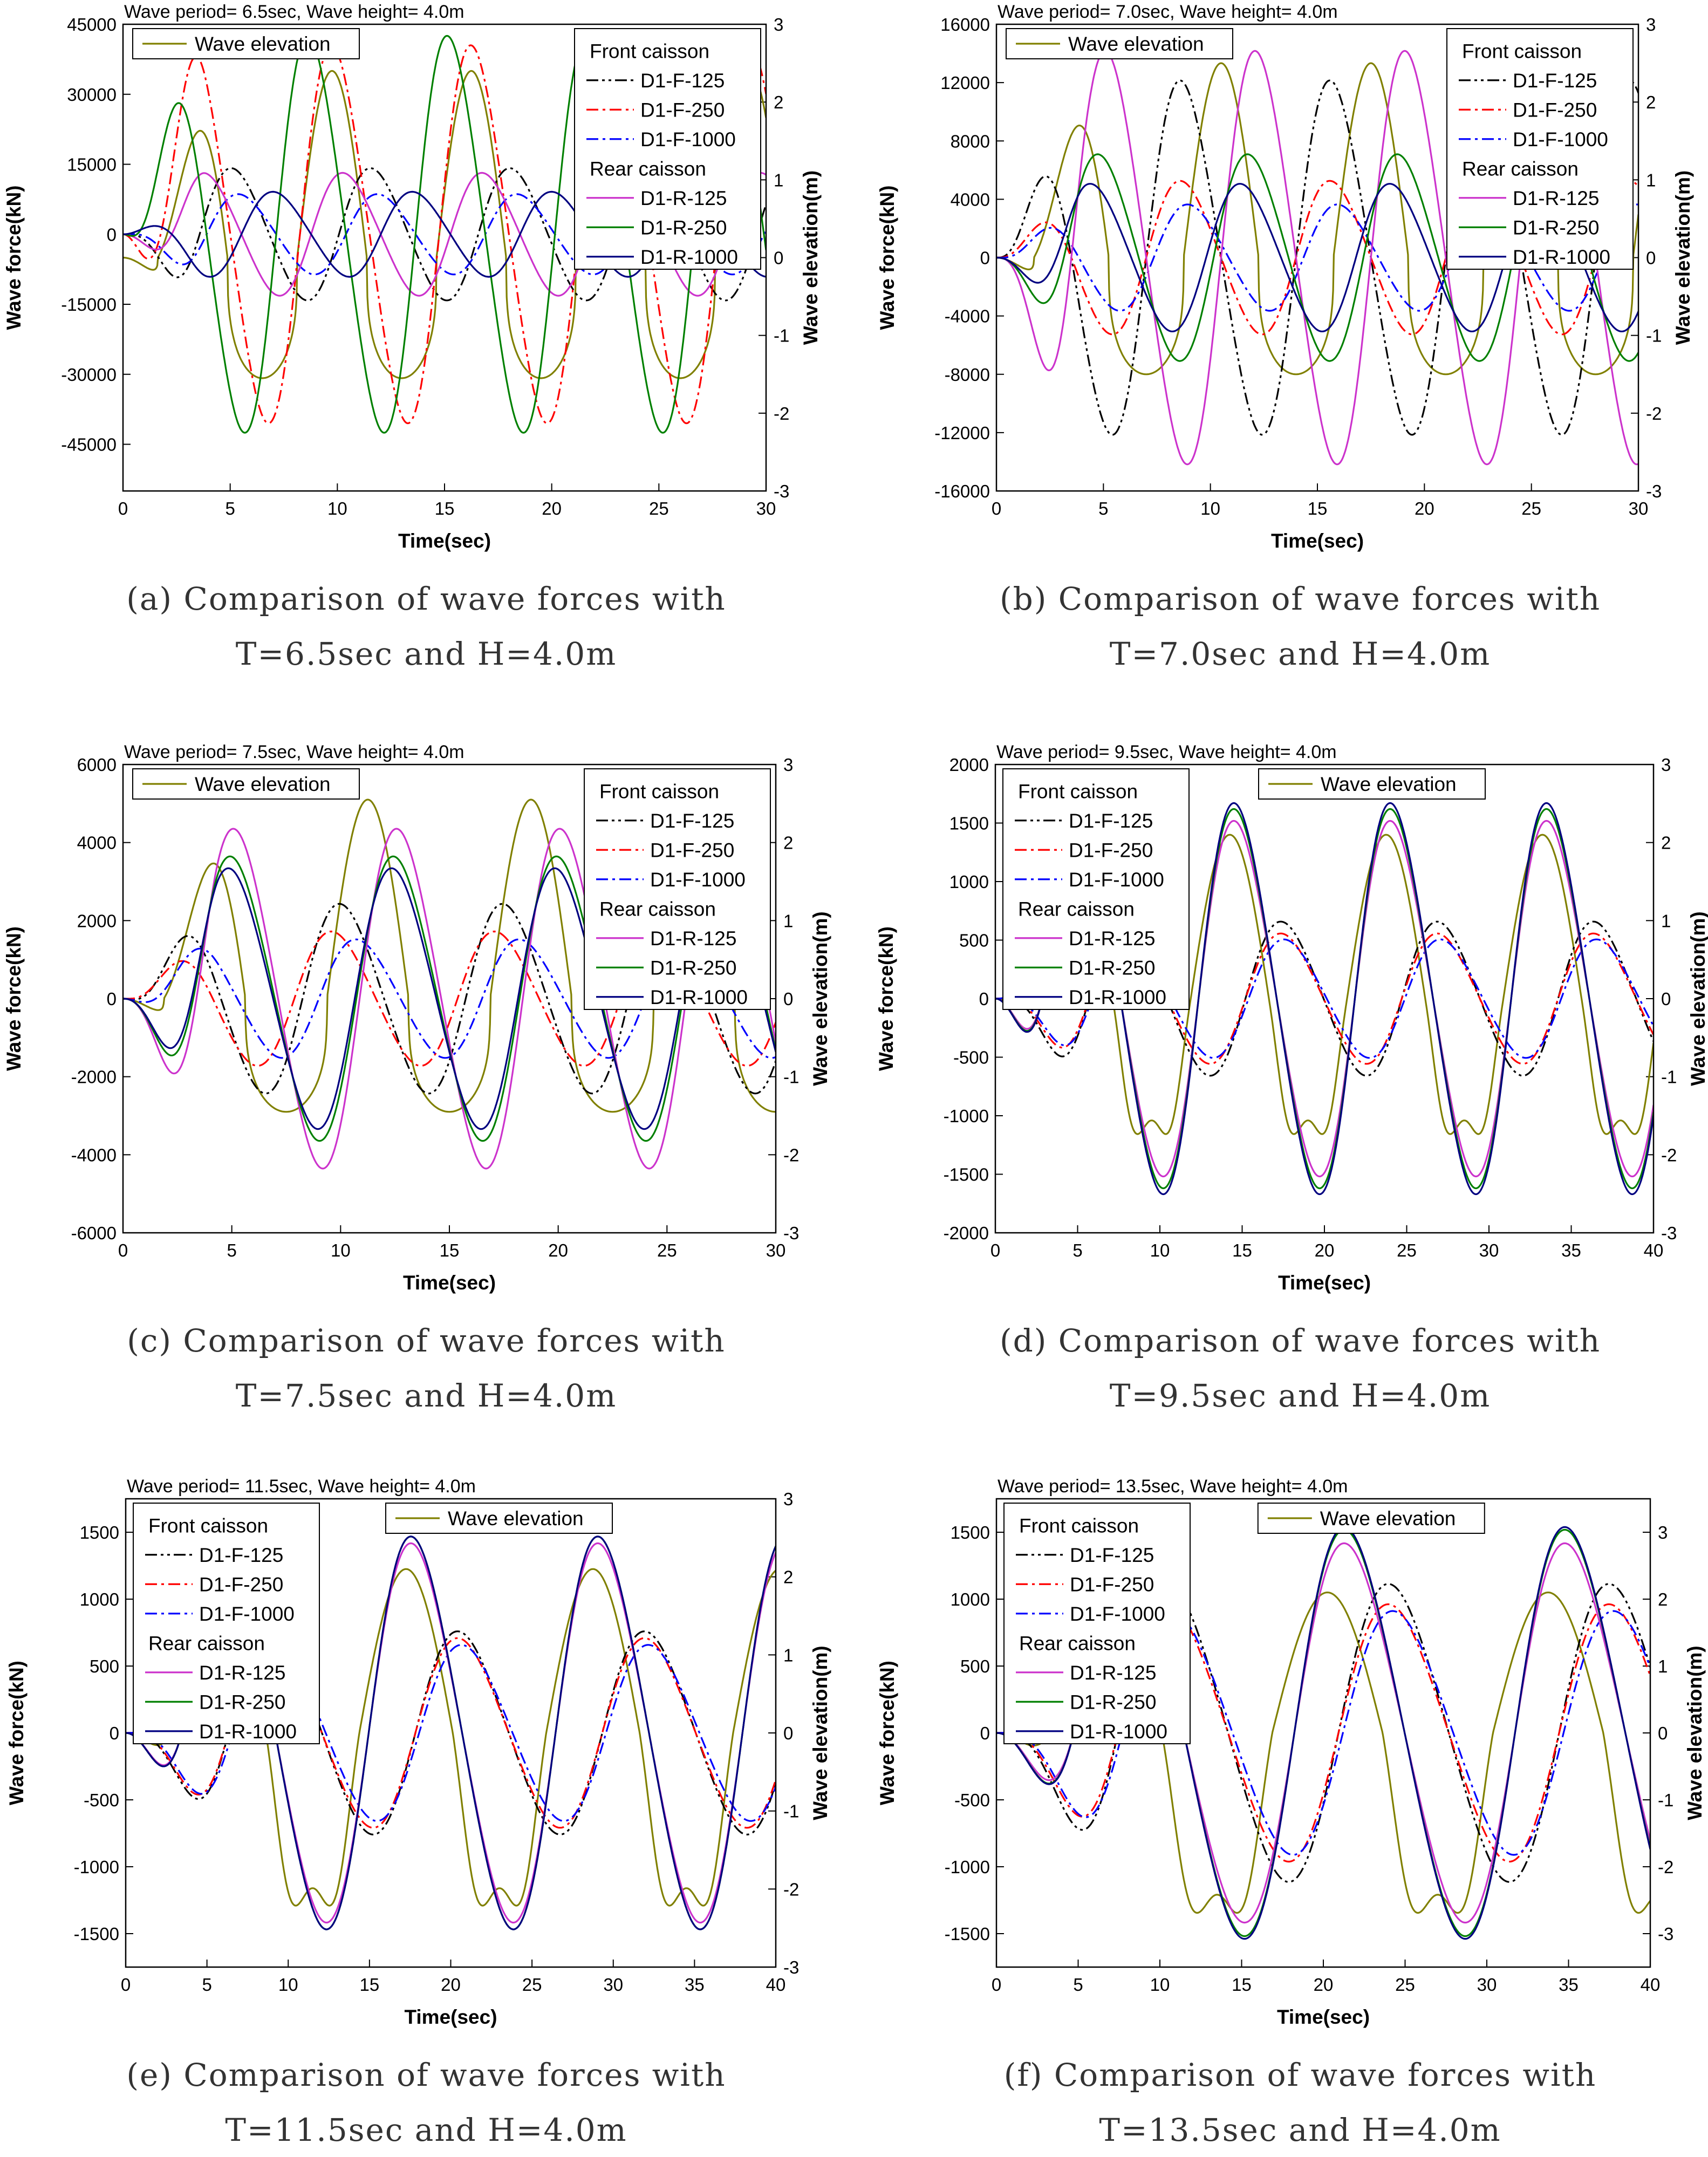 This screenshot has height=2157, width=1708. Describe the element at coordinates (1168, 12) in the screenshot. I see `chart-title: Wave period= 7.0sec, Wave height= 4.0m` at that location.